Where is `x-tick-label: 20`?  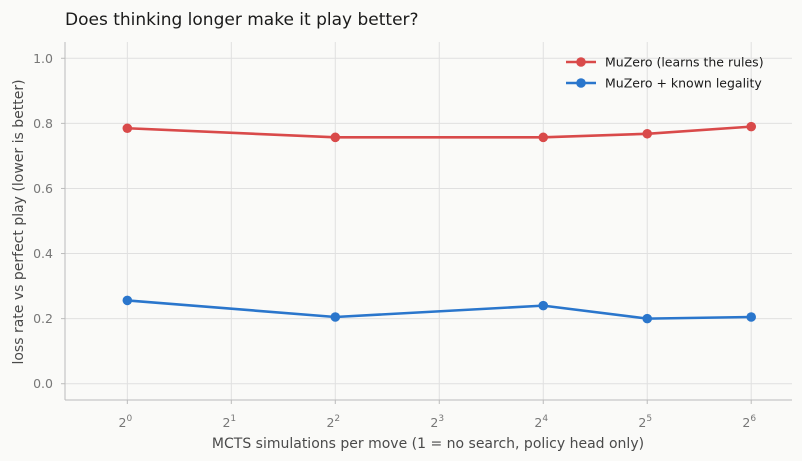 x-tick-label: 20 is located at coordinates (125, 422).